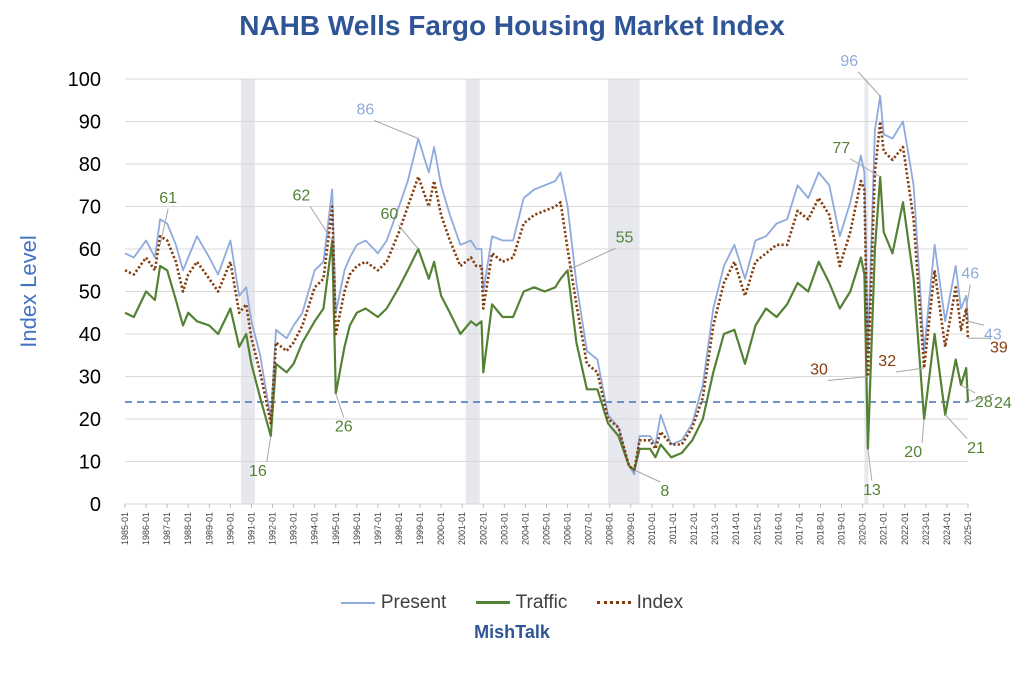 The height and width of the screenshot is (677, 1024). Describe the element at coordinates (504, 528) in the screenshot. I see `x-tick-label: 2003-01` at that location.